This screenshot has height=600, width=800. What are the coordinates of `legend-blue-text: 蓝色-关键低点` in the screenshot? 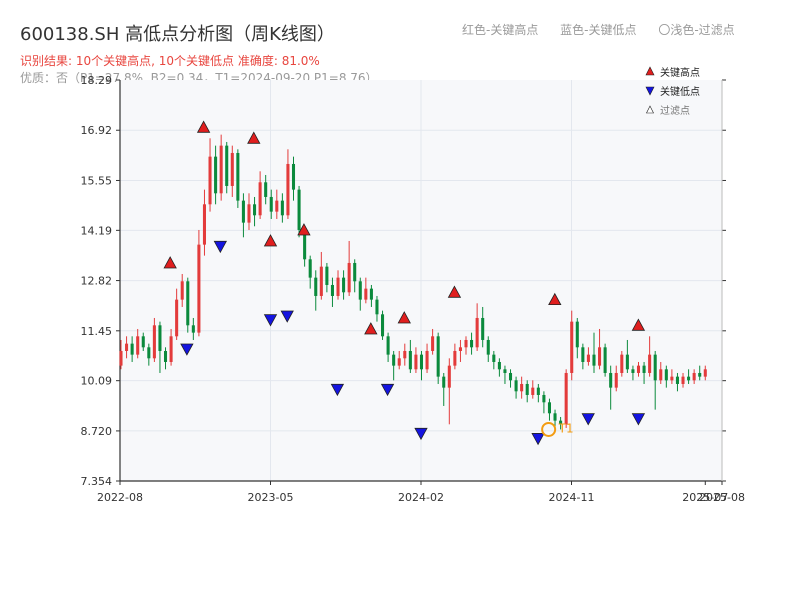 It's located at (598, 30).